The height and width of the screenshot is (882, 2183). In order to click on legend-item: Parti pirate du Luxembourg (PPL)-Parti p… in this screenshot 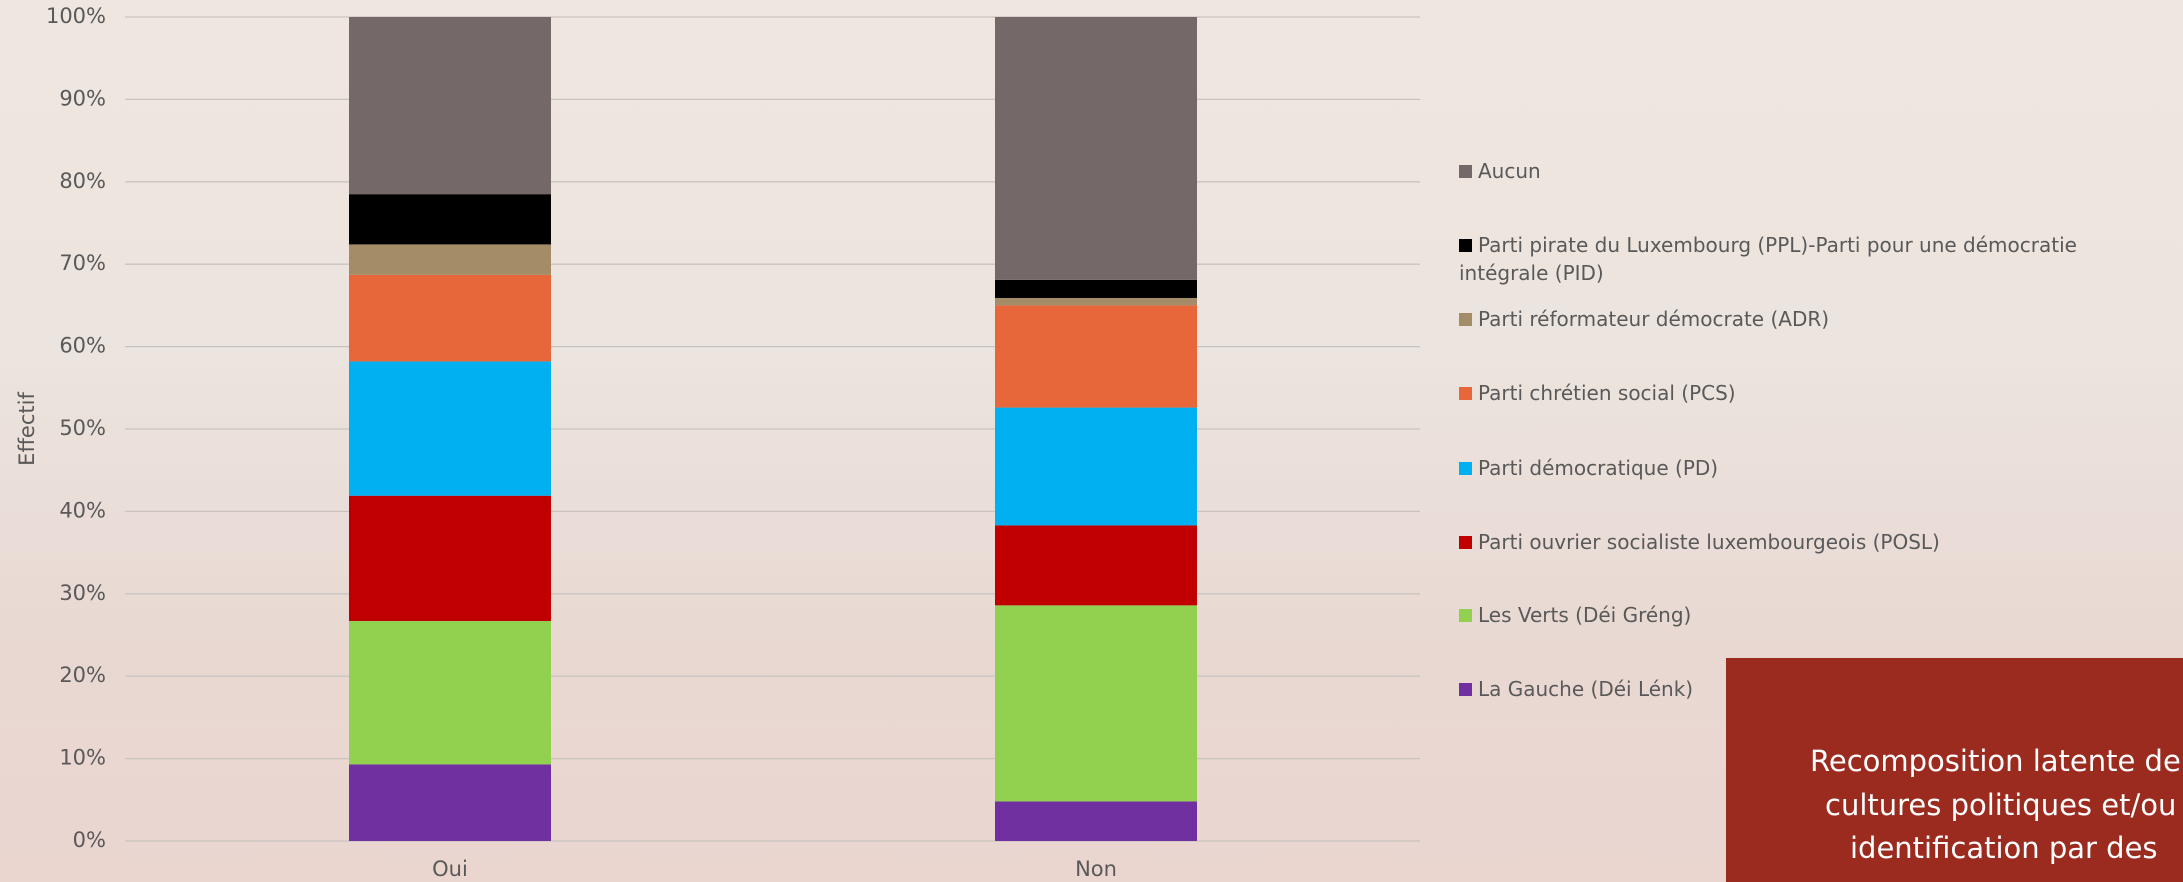, I will do `click(1809, 259)`.